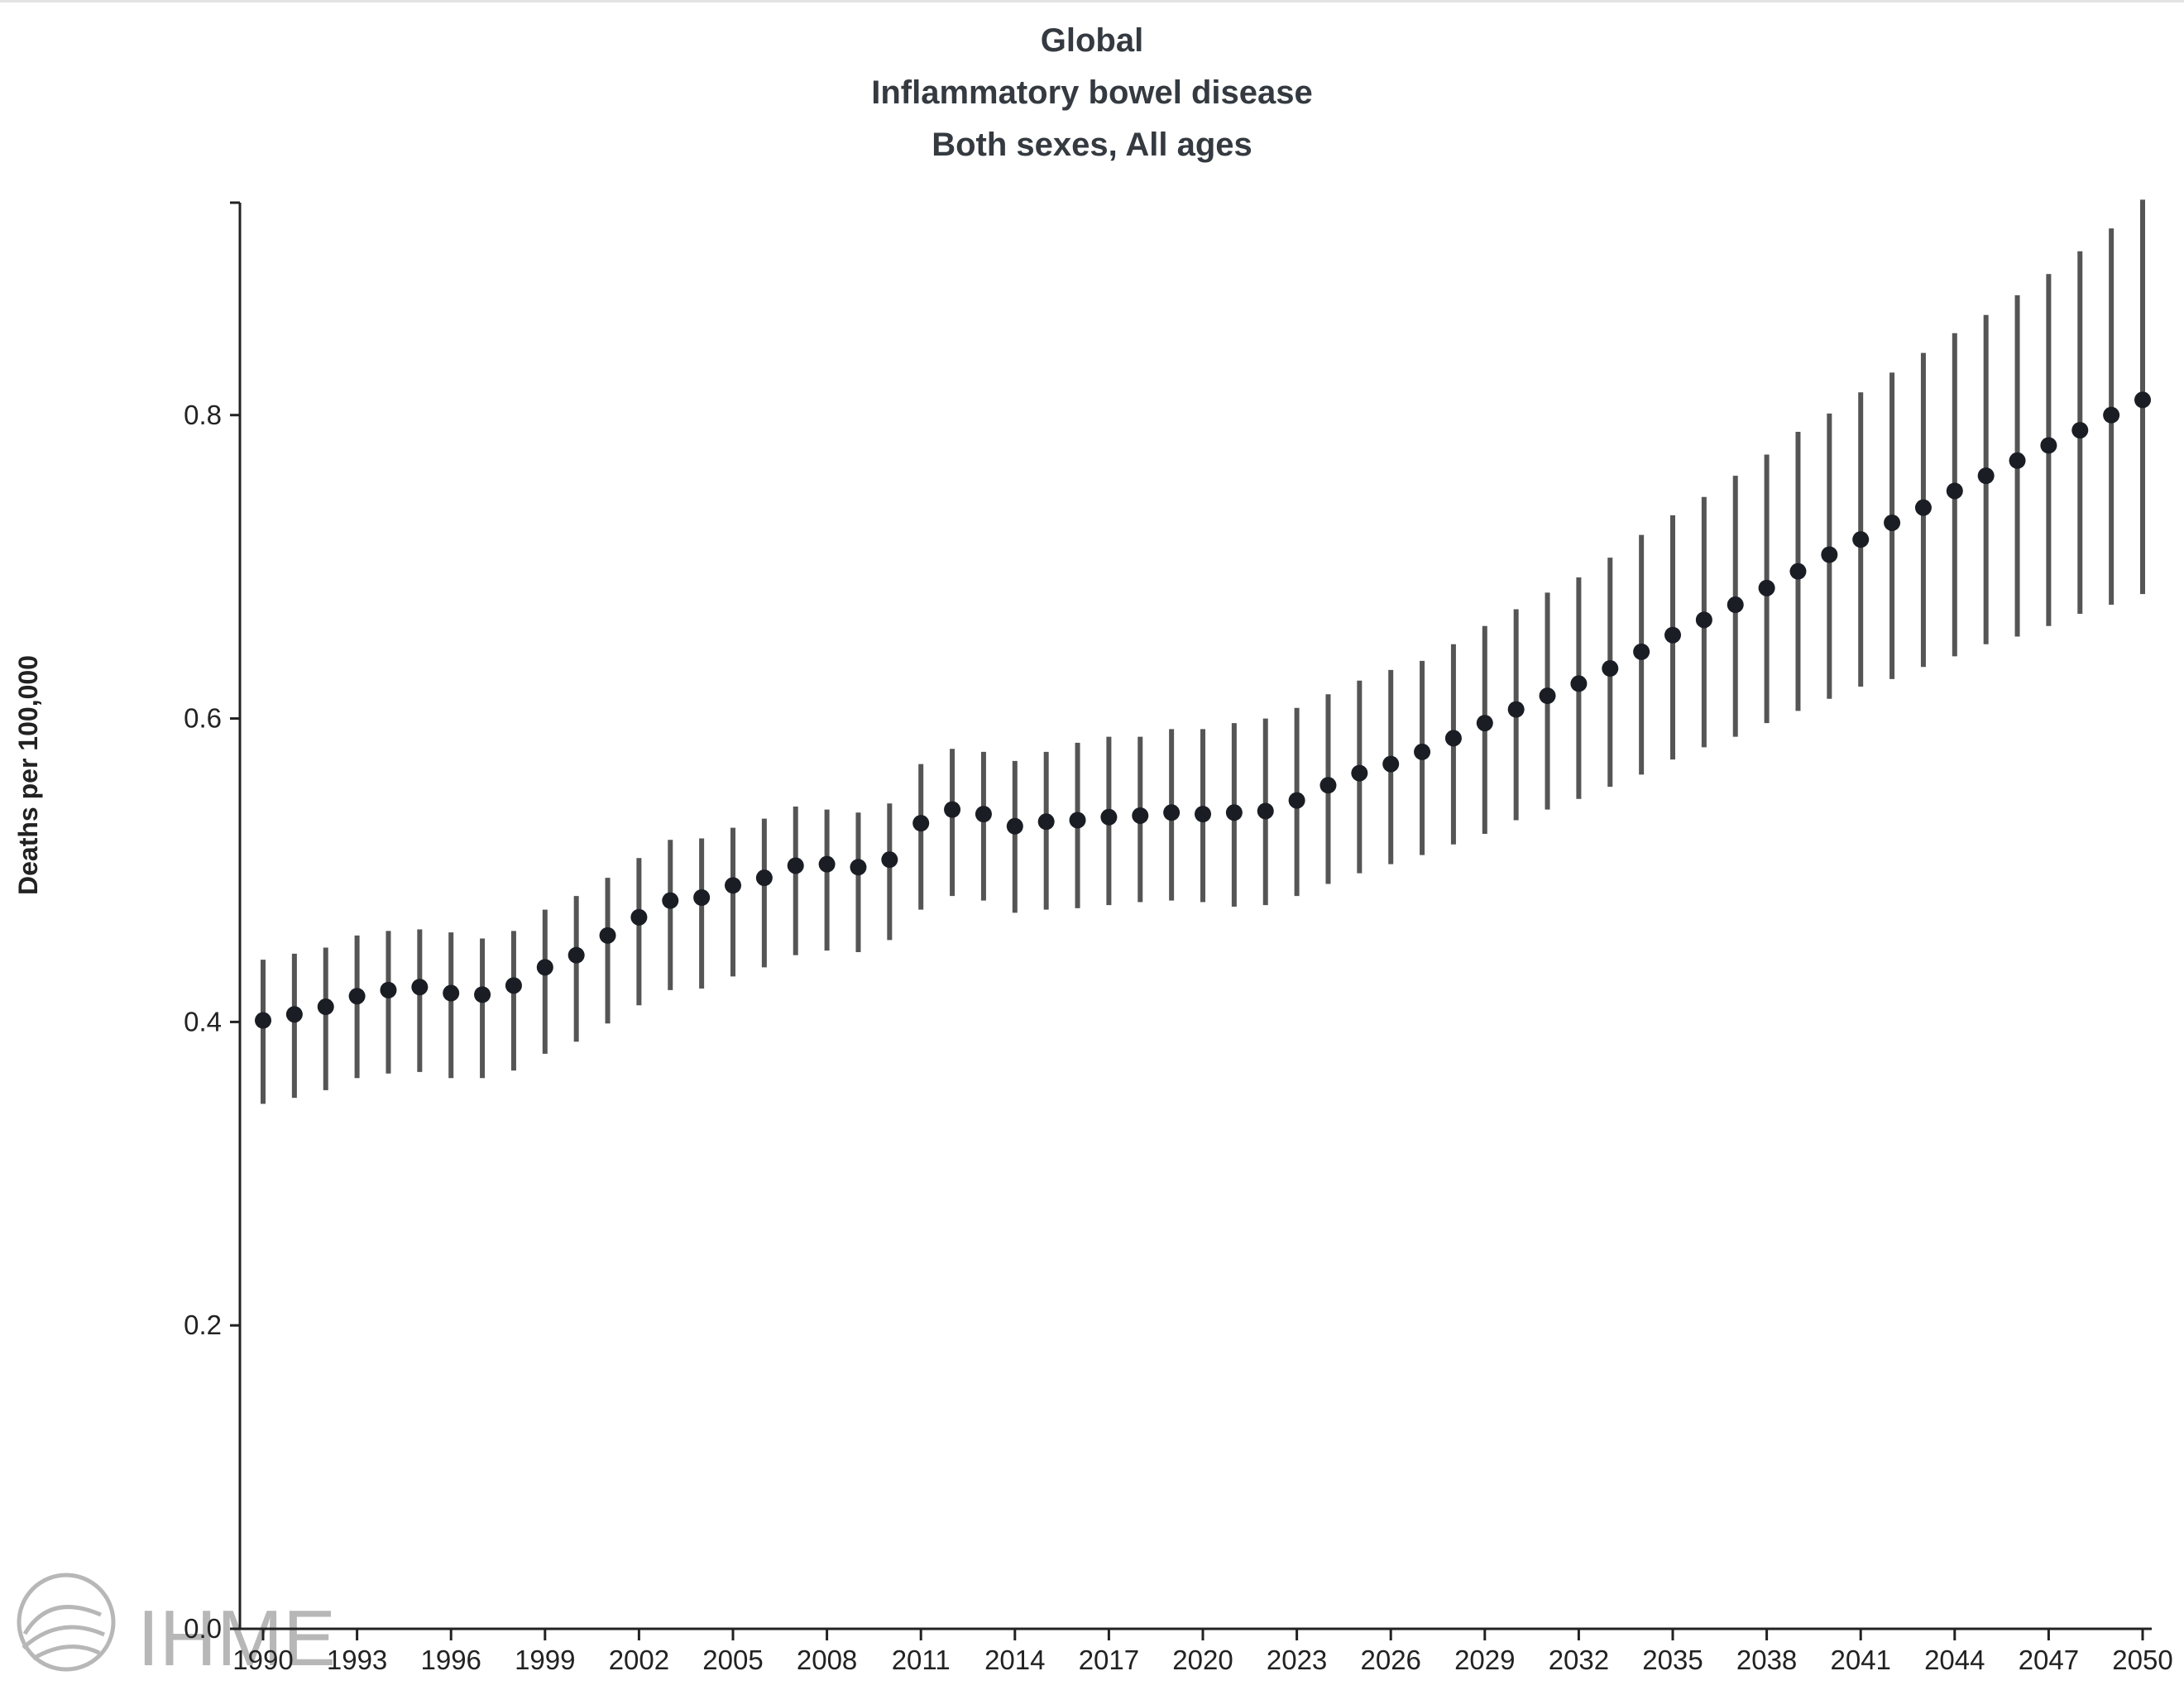 This screenshot has height=1695, width=2184. What do you see at coordinates (1092, 145) in the screenshot?
I see `title-line-demographic: Both sexes, All ages` at bounding box center [1092, 145].